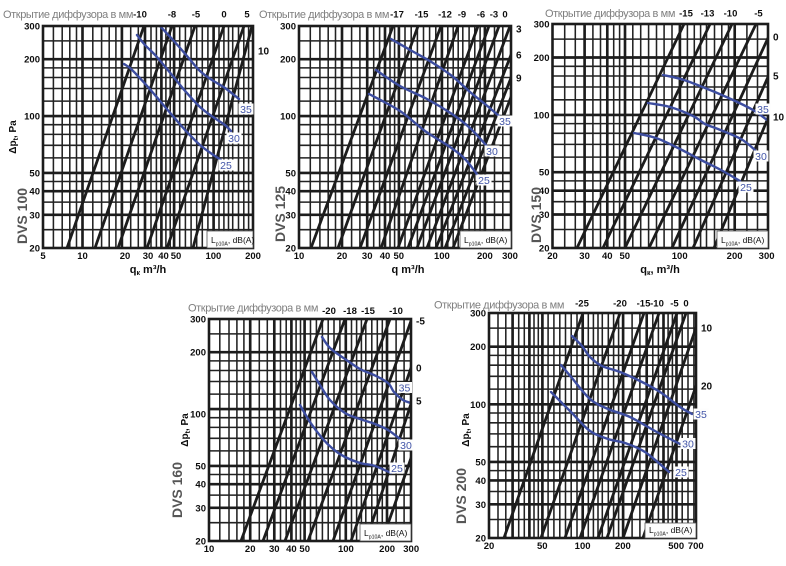  I want to click on svg-text: DVS 100, so click(22, 216).